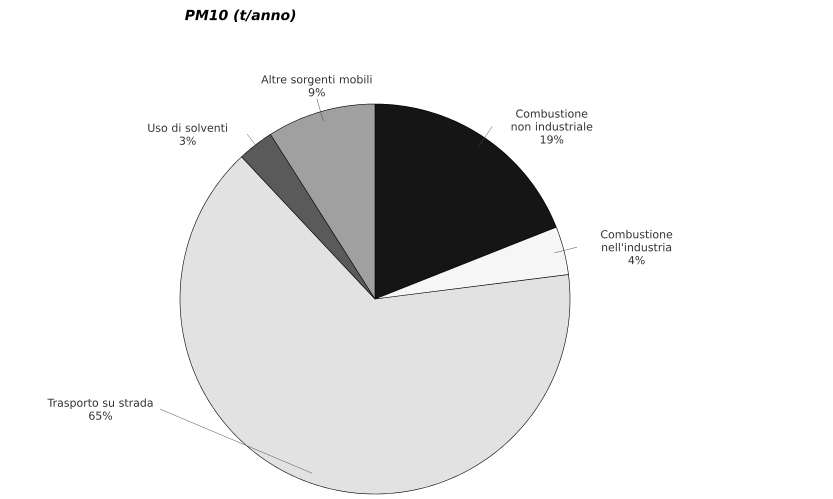  What do you see at coordinates (552, 139) in the screenshot?
I see `data-label: 19%` at bounding box center [552, 139].